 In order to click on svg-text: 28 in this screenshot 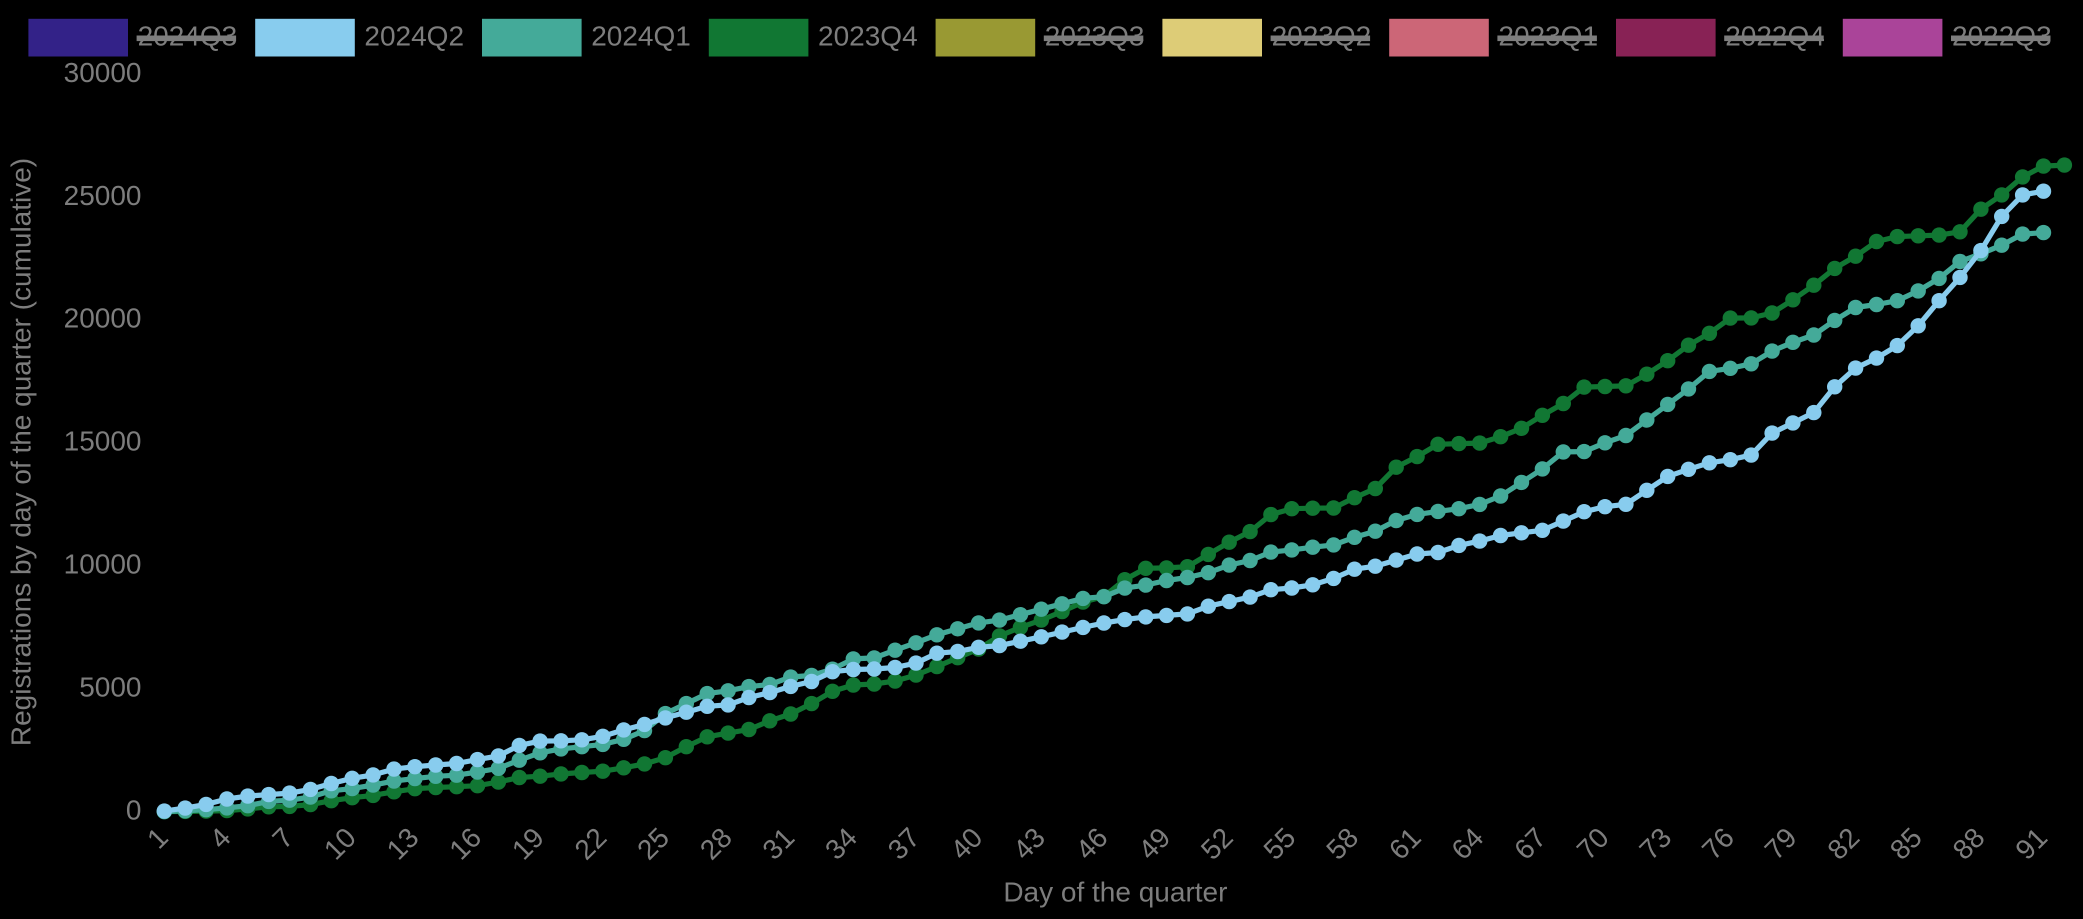, I will do `click(716, 844)`.